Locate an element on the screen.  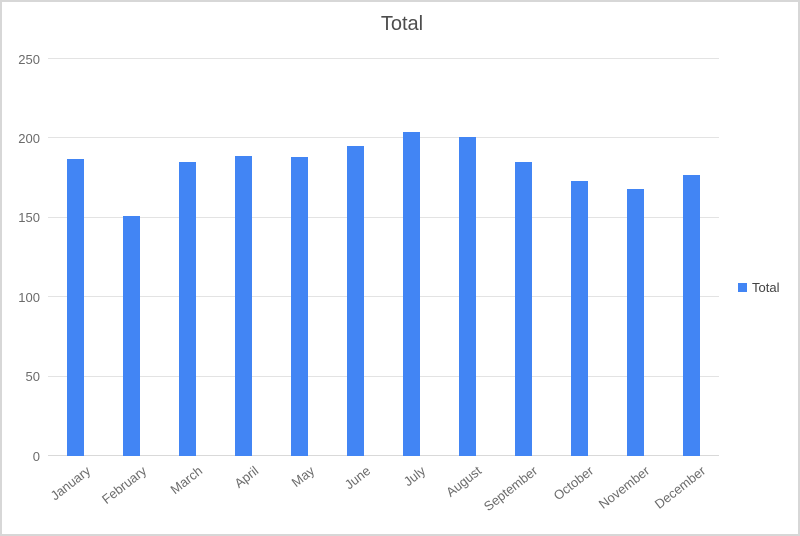
x-axis-label-april: April is located at coordinates (246, 477).